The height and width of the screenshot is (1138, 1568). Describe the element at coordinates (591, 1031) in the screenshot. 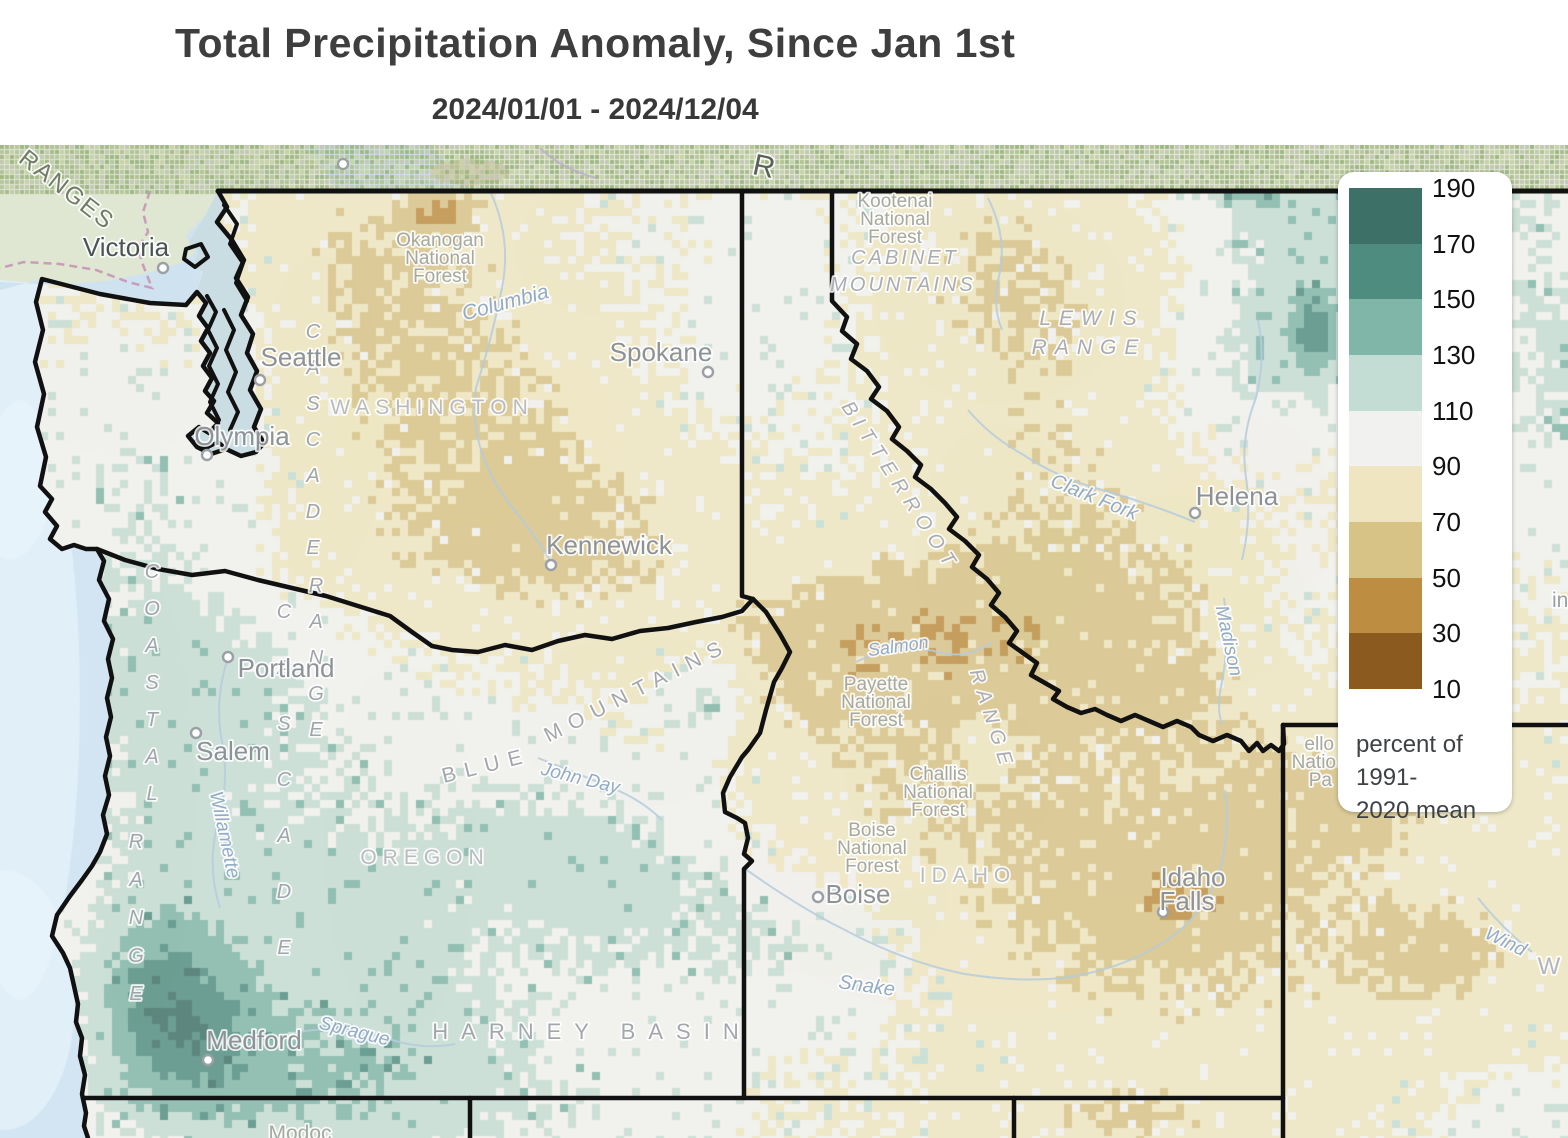

I see `label-harney-basin: HARNEY BASIN` at that location.